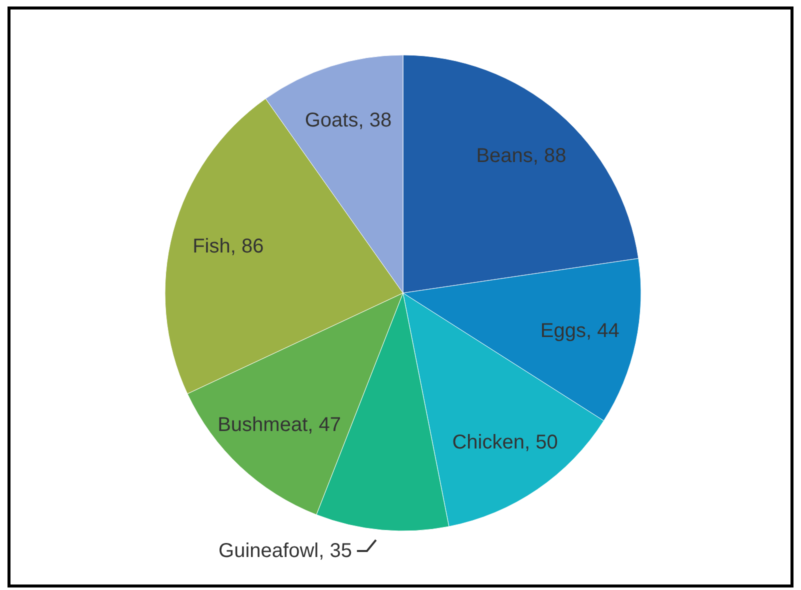 This screenshot has height=590, width=801. I want to click on data-label: , 38, so click(375, 121).